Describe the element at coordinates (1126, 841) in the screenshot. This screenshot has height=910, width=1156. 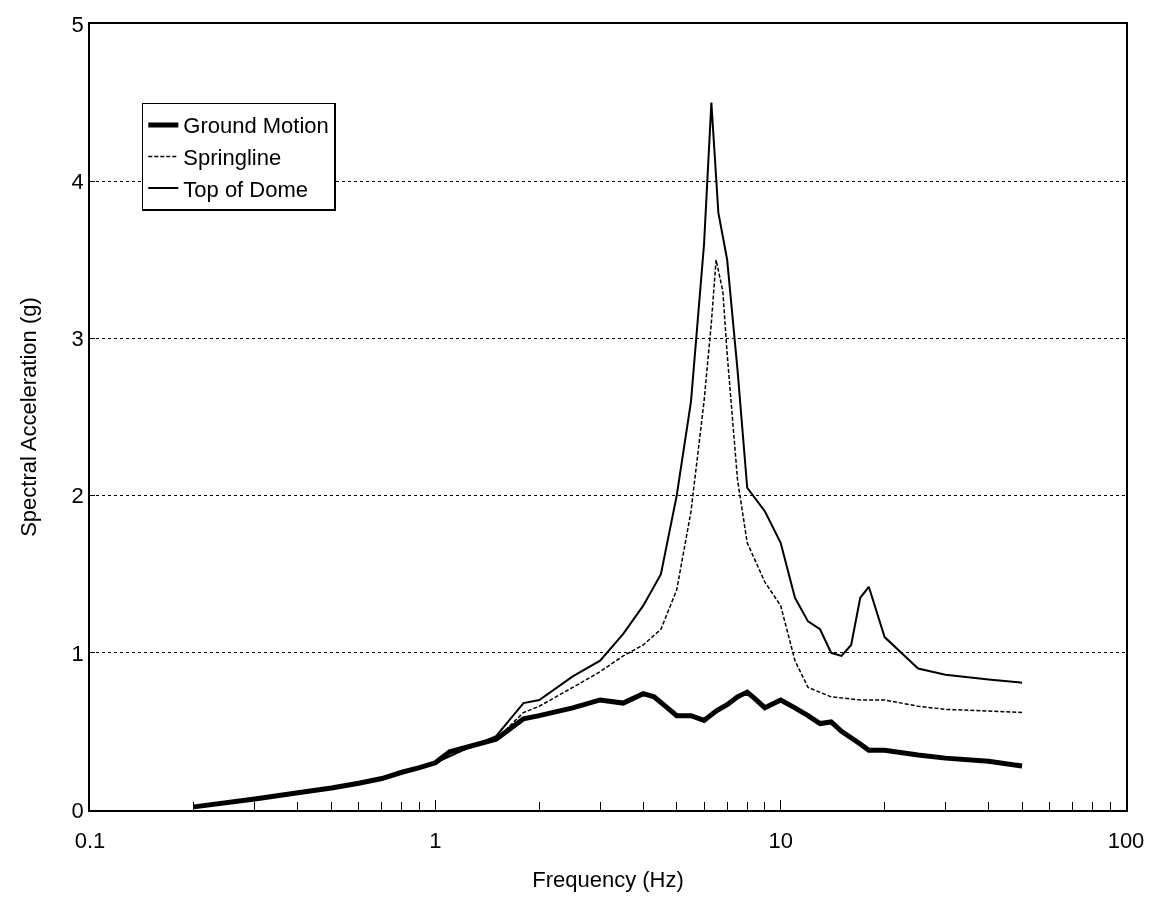
I see `x-tick-label: 100` at that location.